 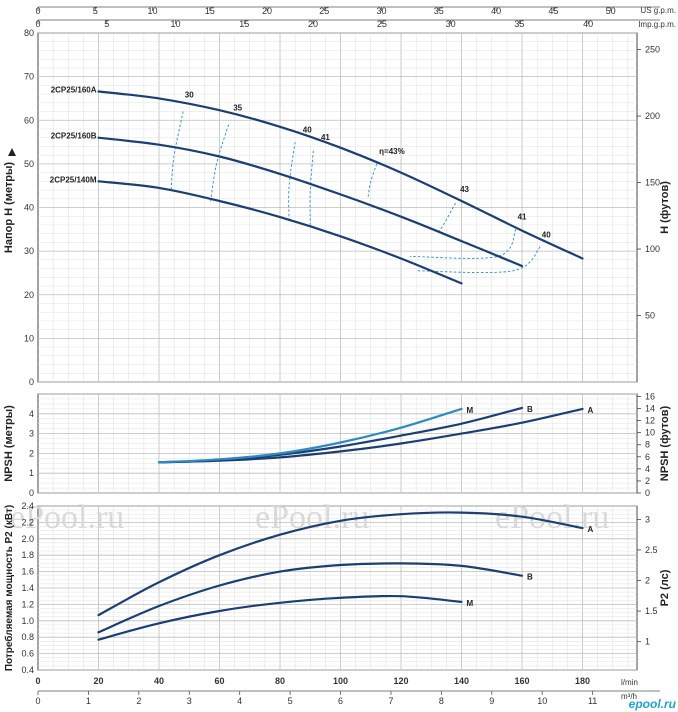 What do you see at coordinates (12, 152) in the screenshot?
I see `head-ylabel-arrow` at bounding box center [12, 152].